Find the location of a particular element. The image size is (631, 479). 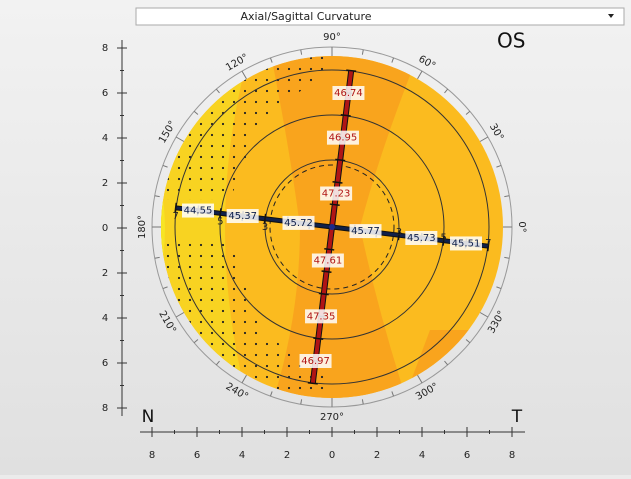

dropdown-box is located at coordinates (380, 16).